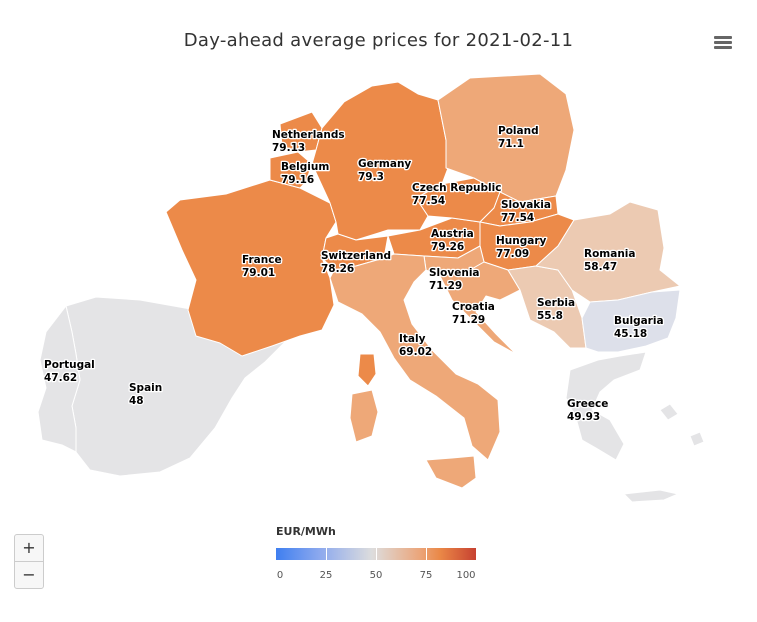  Describe the element at coordinates (600, 267) in the screenshot. I see `label-romania-price: 58.47` at that location.